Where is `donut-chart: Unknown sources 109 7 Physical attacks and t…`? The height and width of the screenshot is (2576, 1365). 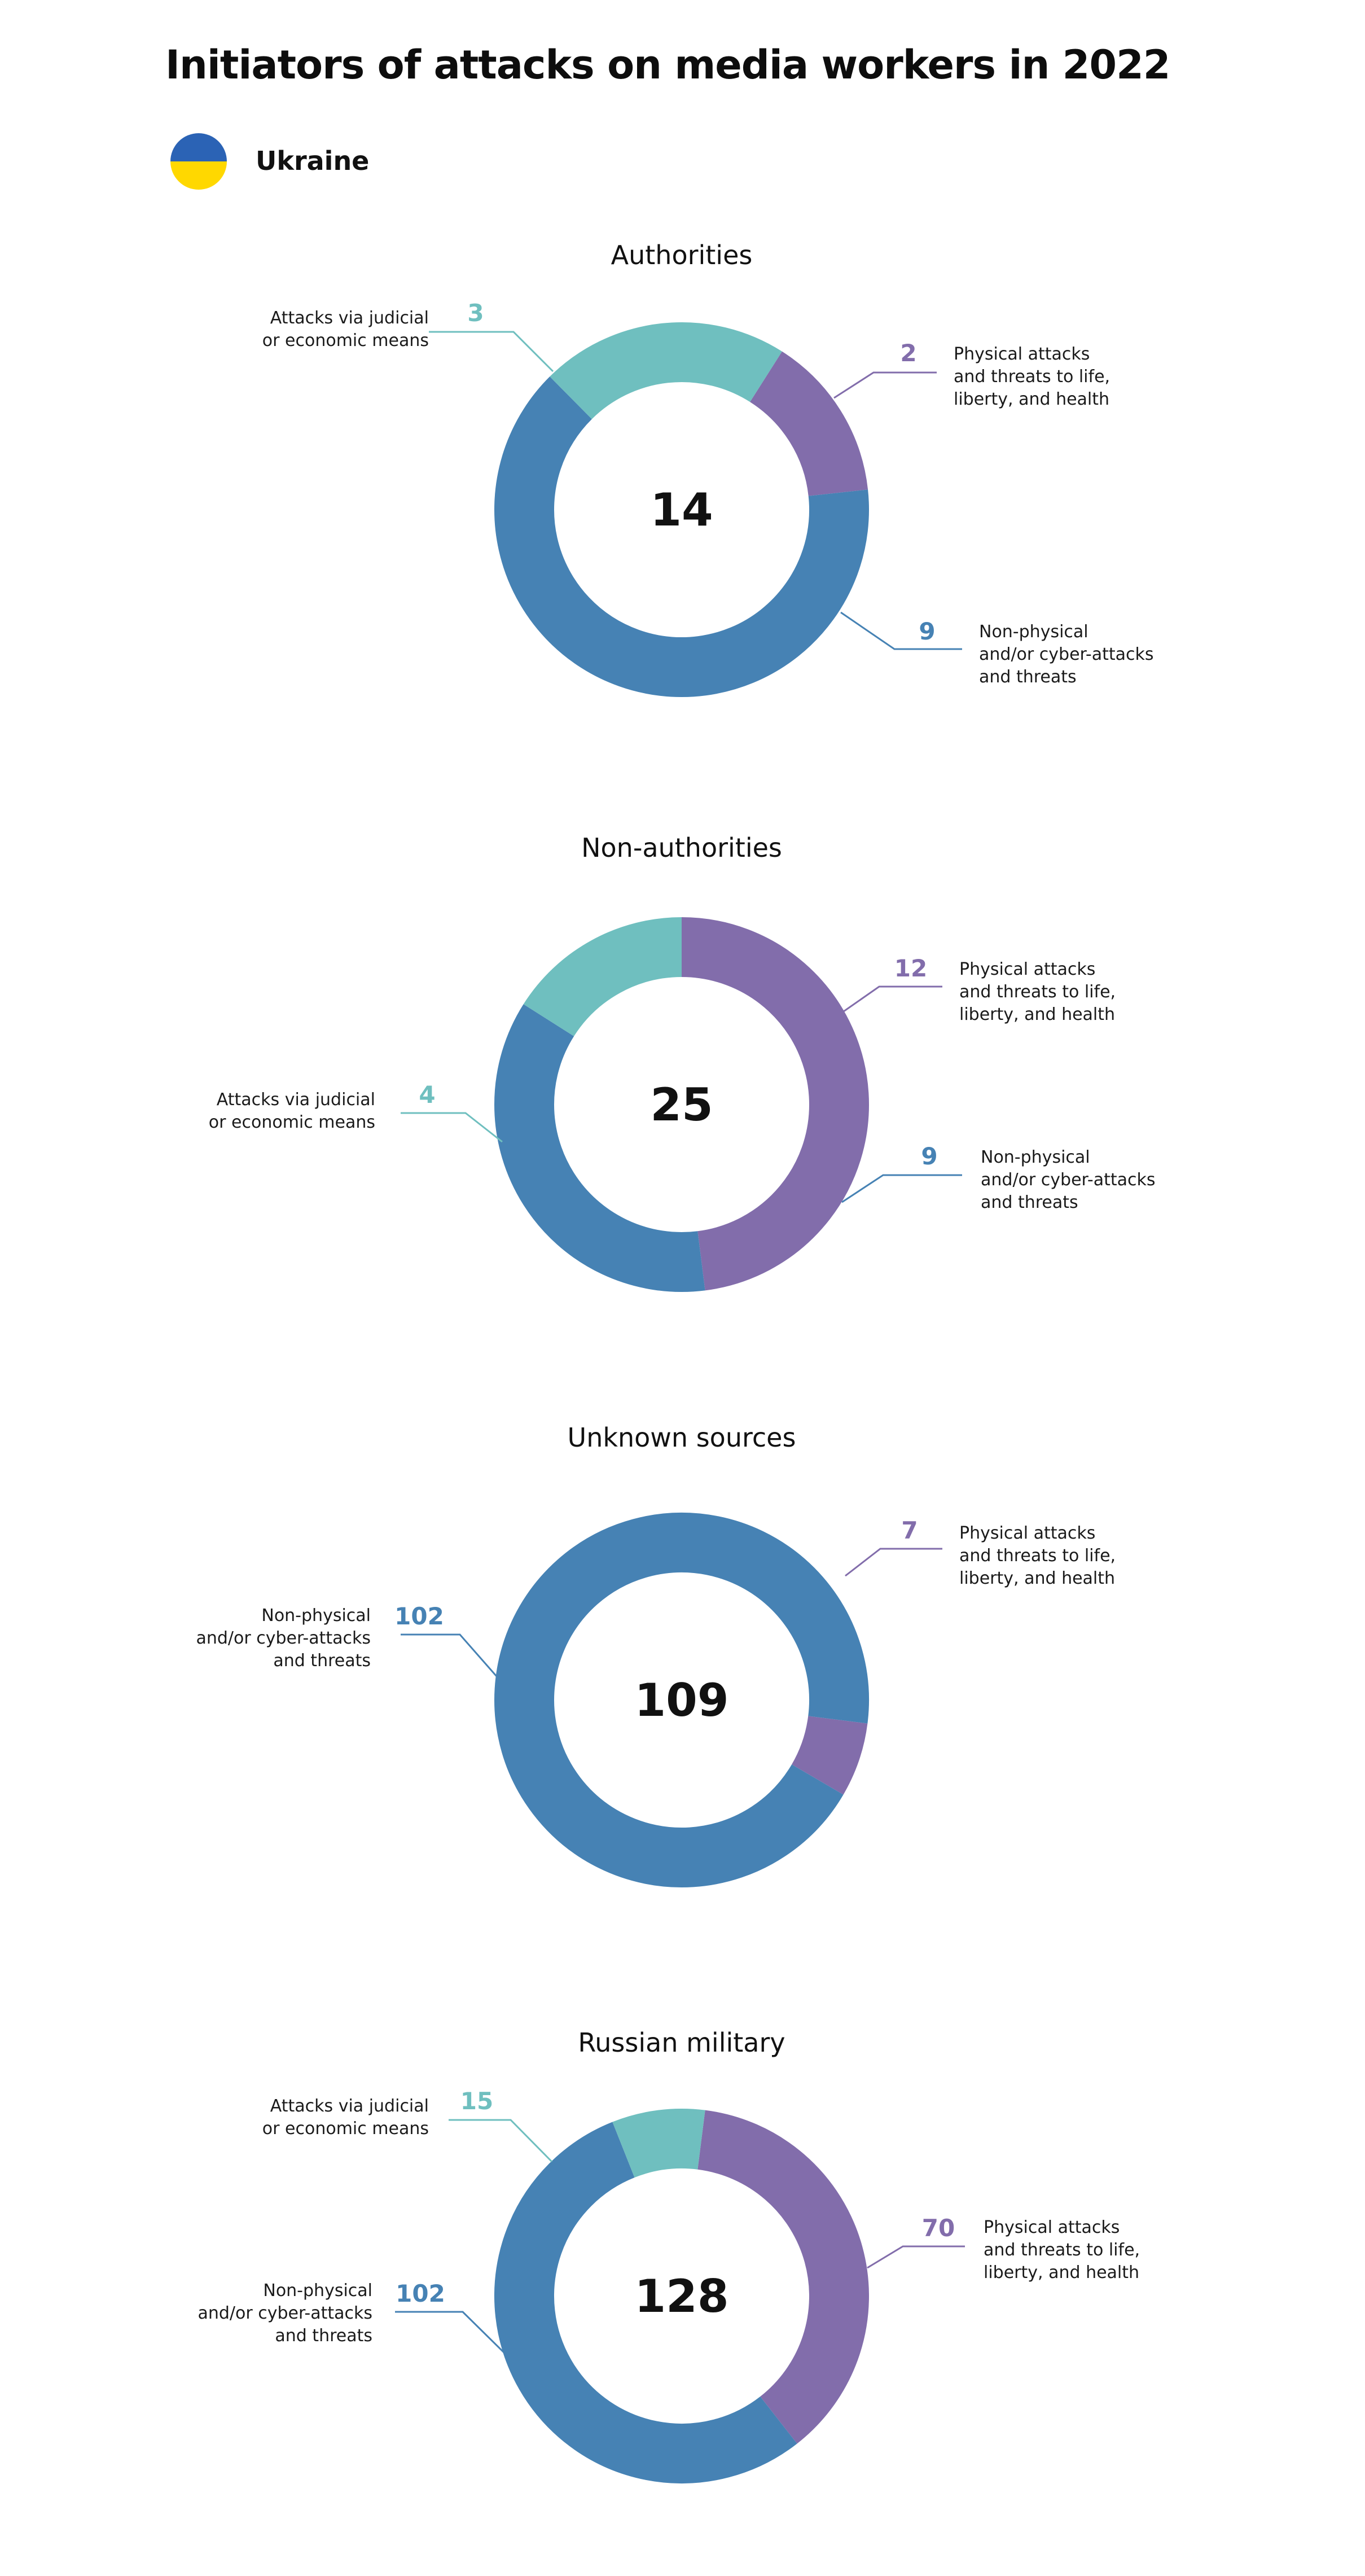 donut-chart: Unknown sources 109 7 Physical attacks and t… is located at coordinates (656, 1654).